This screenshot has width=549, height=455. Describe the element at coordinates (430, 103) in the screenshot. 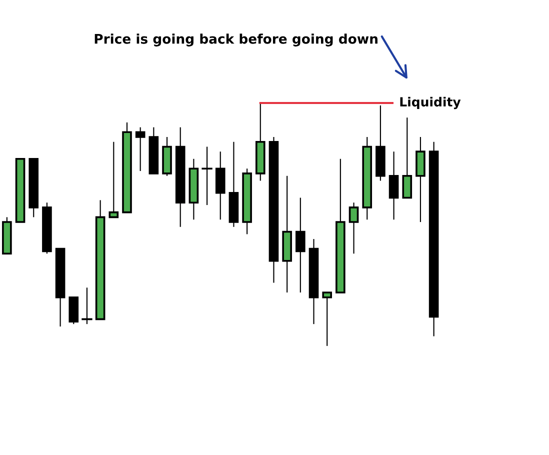

I see `ref-line-label: Liquidity` at that location.